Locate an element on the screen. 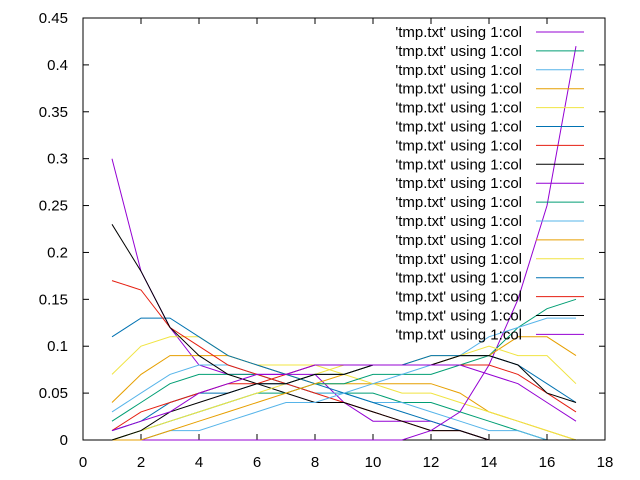 The image size is (640, 480). x-tick-label: 8 is located at coordinates (315, 462).